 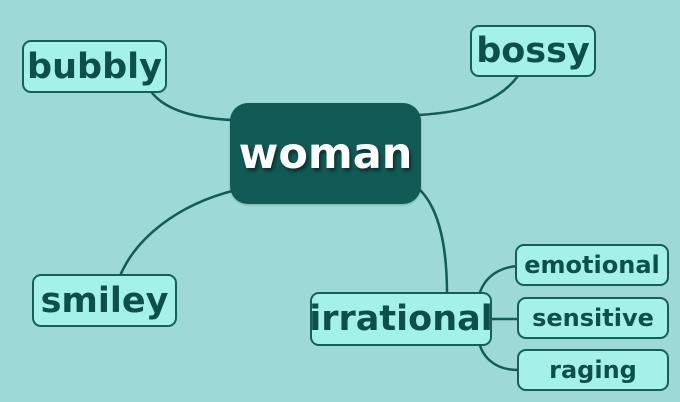 I want to click on branch-node-smiley: smiley, so click(x=104, y=300).